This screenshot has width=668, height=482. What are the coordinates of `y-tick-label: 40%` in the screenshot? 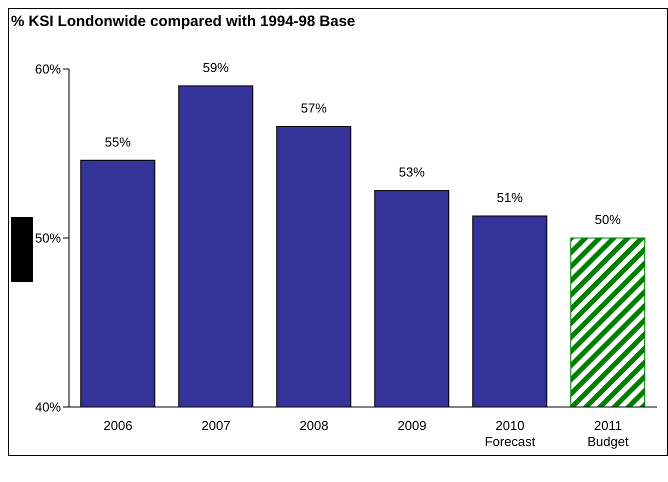 It's located at (48, 407).